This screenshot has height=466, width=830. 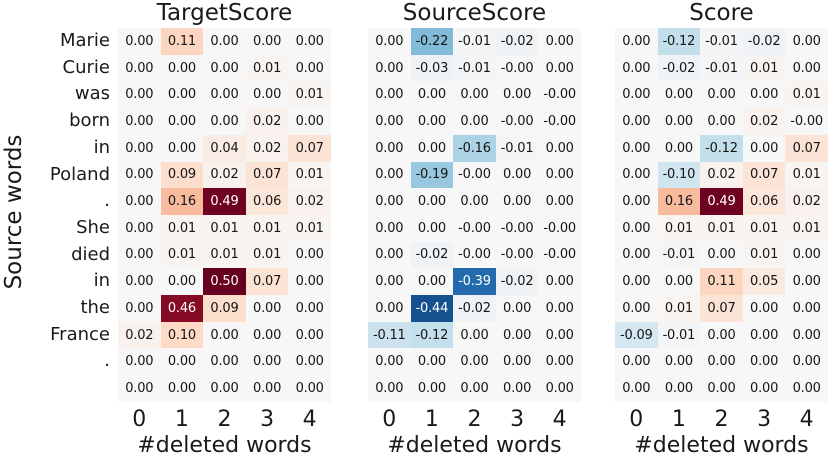 I want to click on heatmap-cell: -0.44, so click(x=432, y=308).